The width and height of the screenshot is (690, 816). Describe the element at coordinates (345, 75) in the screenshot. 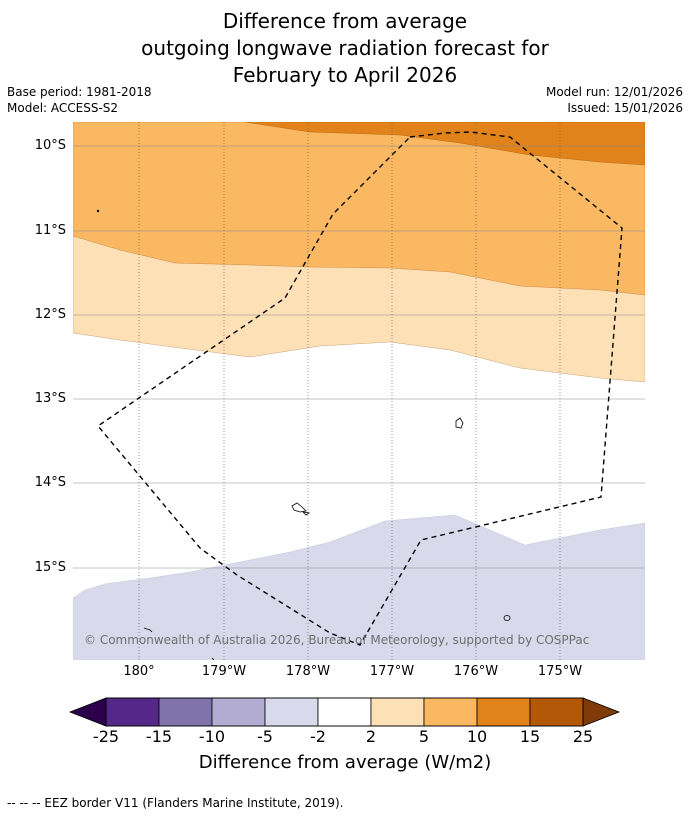

I see `title-line-3: February to April 2026` at that location.